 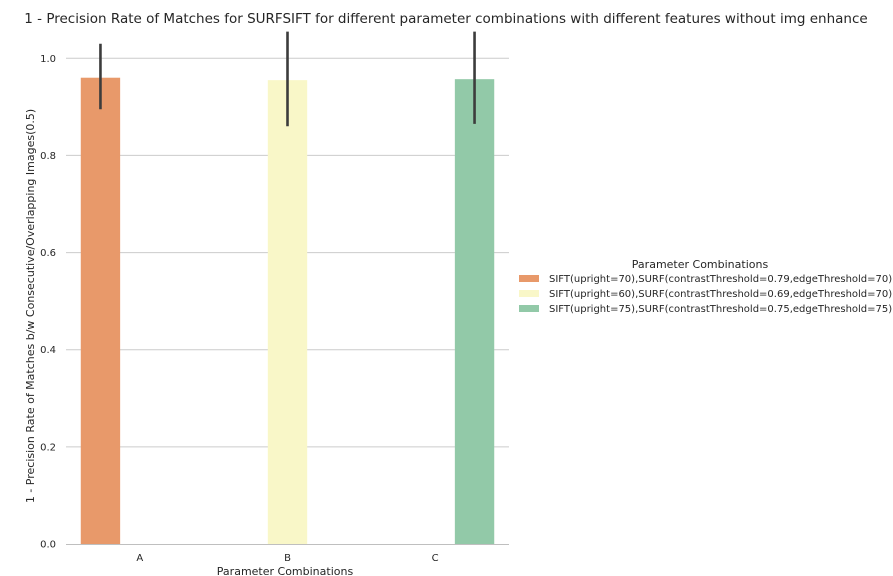 I want to click on x-axis-label: Parameter Combinations, so click(x=285, y=570).